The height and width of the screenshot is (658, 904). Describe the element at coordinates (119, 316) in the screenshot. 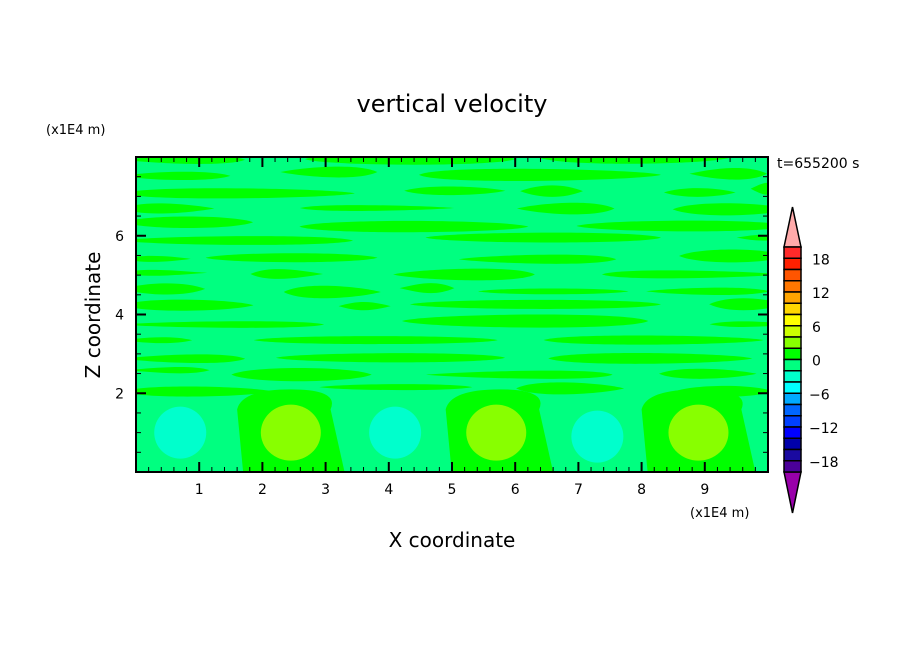

I see `y-tick-label: 4` at that location.